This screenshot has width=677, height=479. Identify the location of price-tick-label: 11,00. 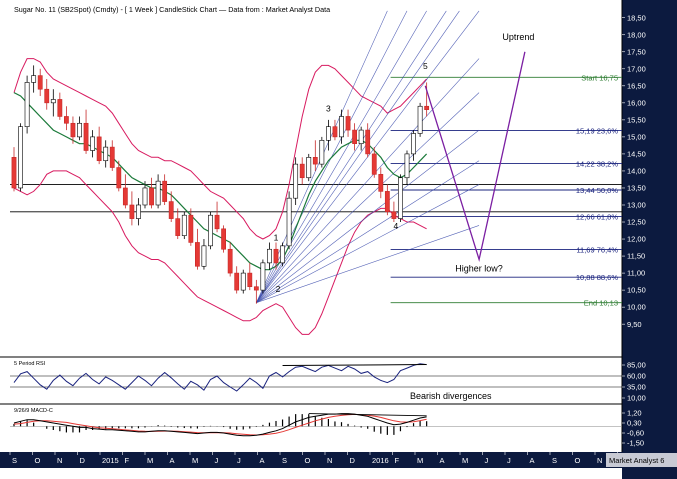
(636, 273).